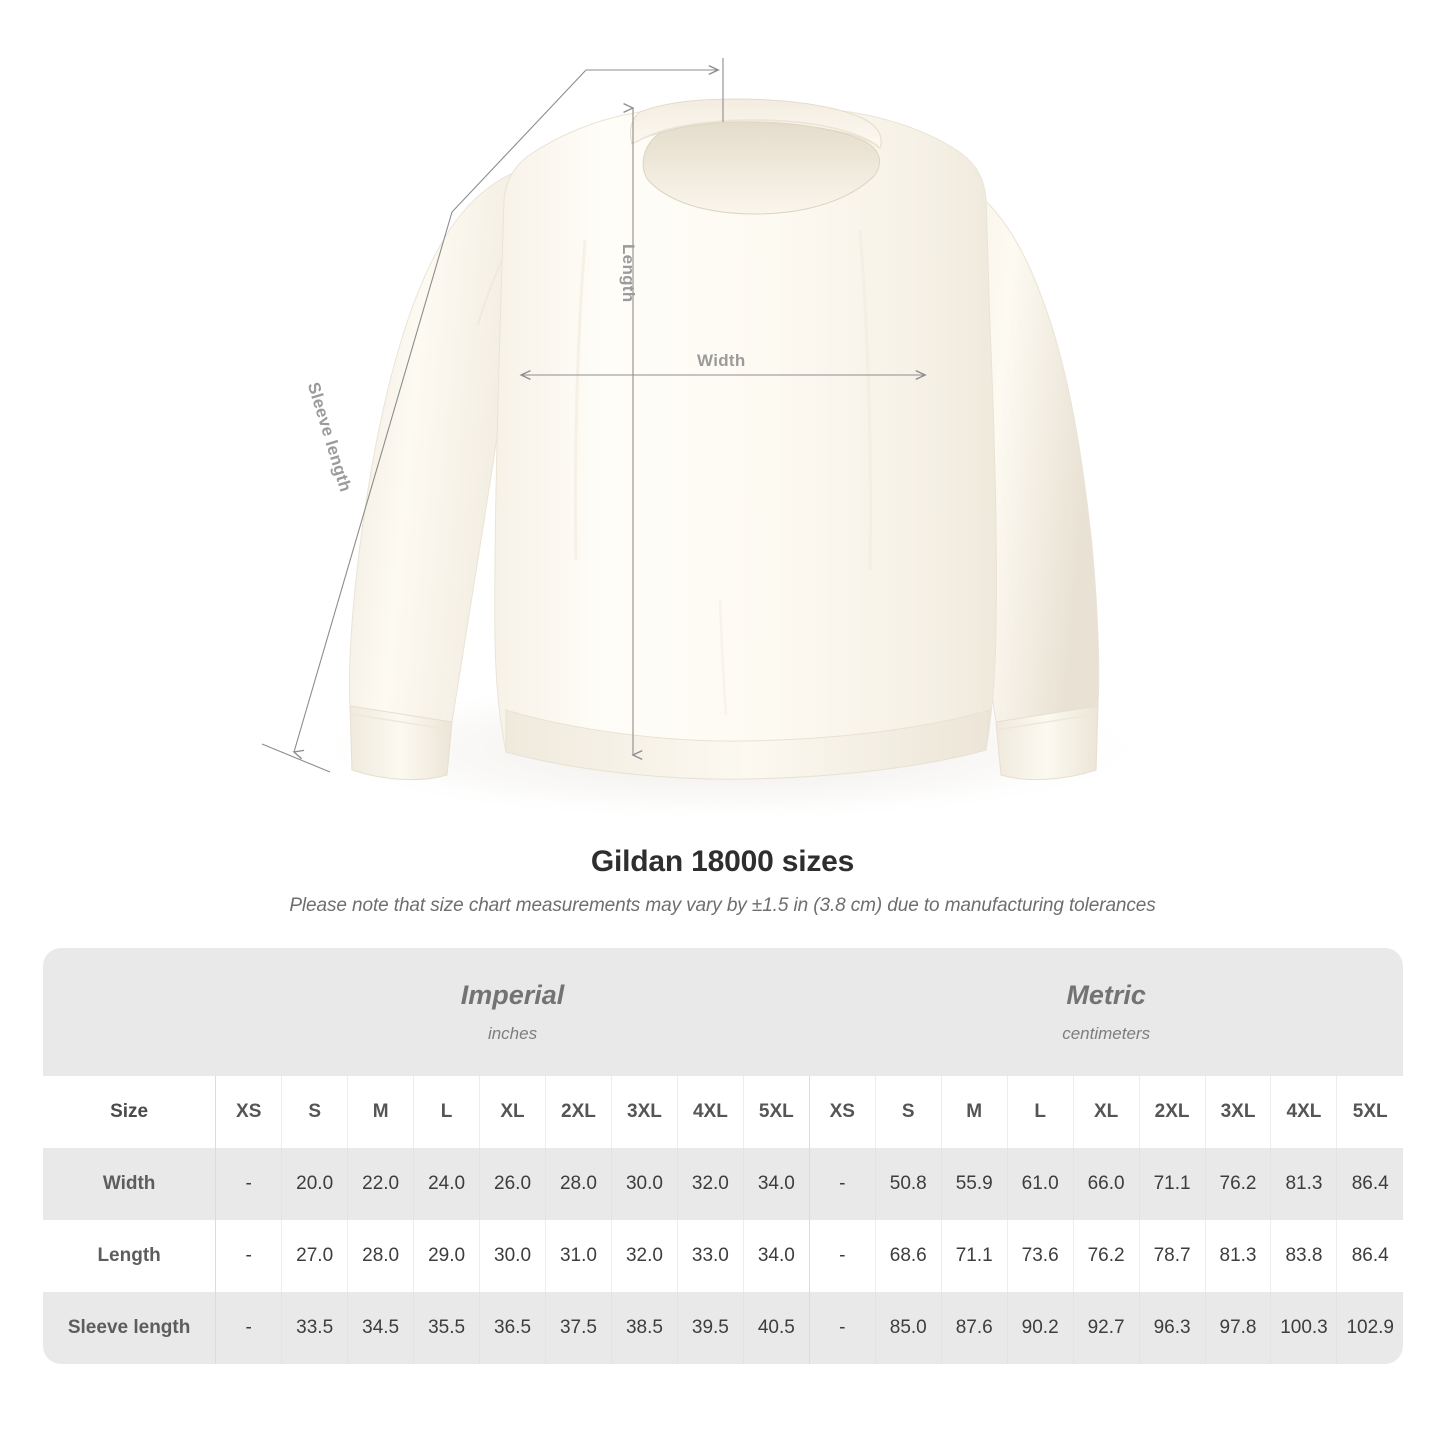 The height and width of the screenshot is (1445, 1445). I want to click on row-header-sleeve-length: Sleeve length, so click(129, 1328).